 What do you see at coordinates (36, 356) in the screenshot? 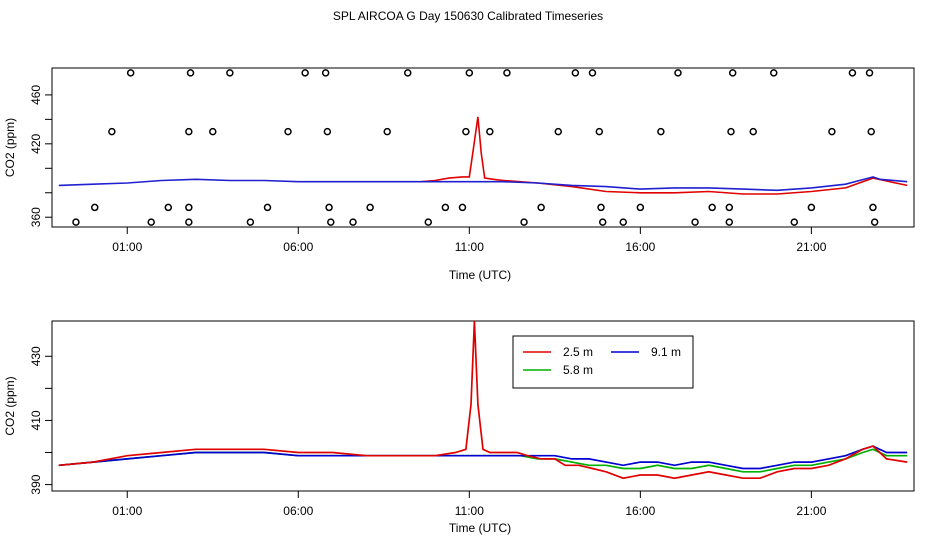
I see `bottom-y-tick-label: 430` at bounding box center [36, 356].